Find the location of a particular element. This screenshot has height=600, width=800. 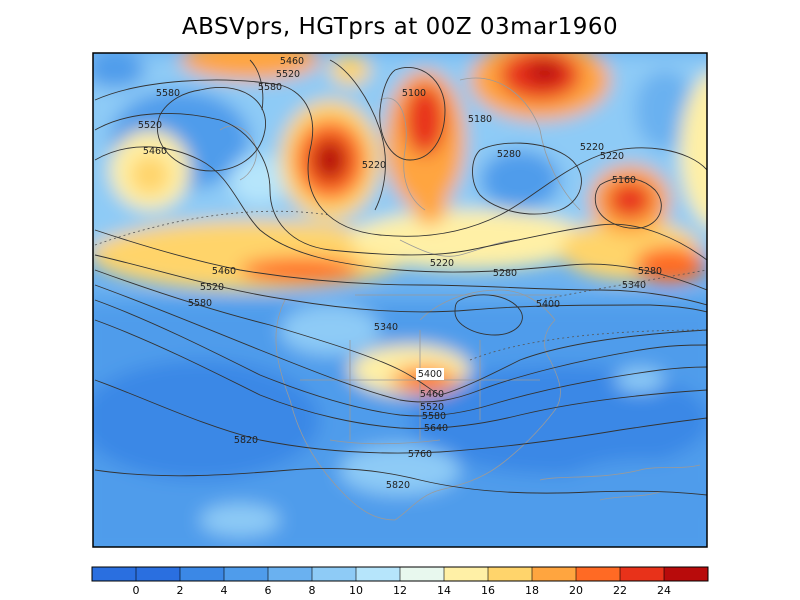

contour-label: 5100 is located at coordinates (414, 93).